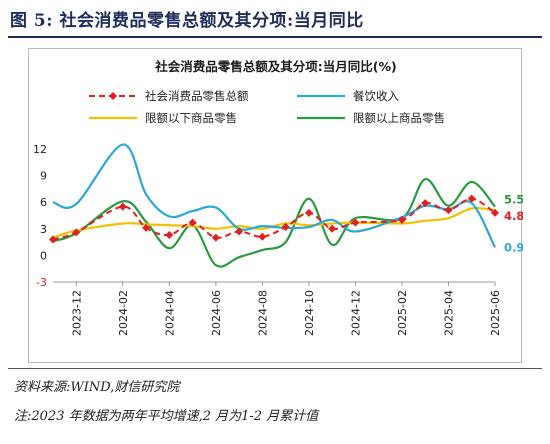 Image resolution: width=550 pixels, height=444 pixels. What do you see at coordinates (41, 282) in the screenshot?
I see `y-tick-label: -3` at bounding box center [41, 282].